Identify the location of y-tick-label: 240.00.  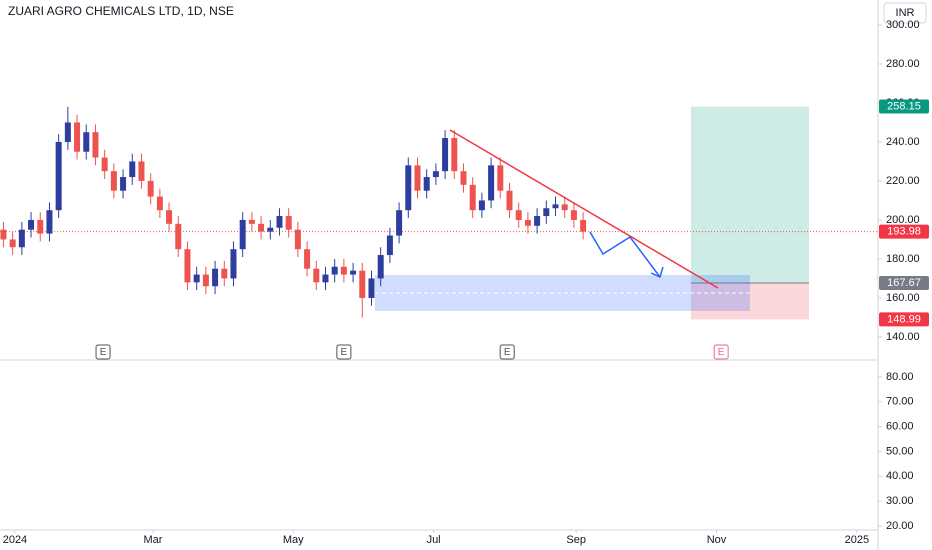
(903, 142).